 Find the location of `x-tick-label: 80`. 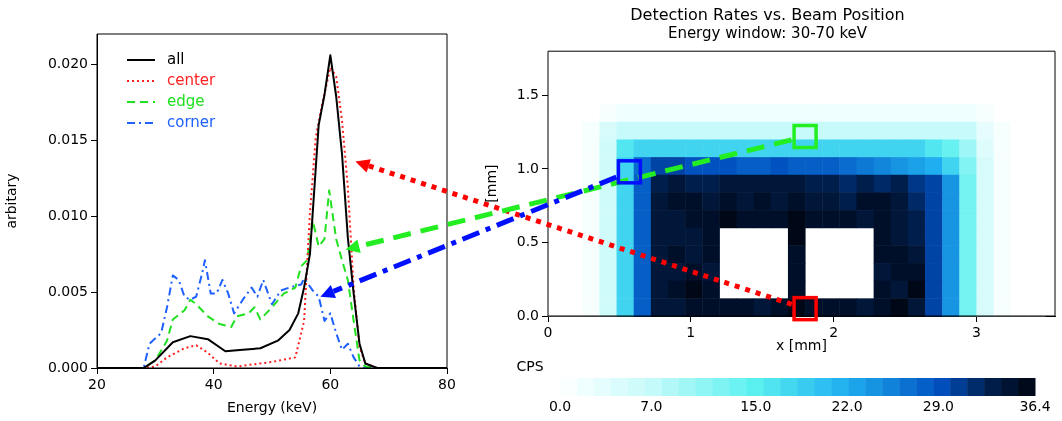

x-tick-label: 80 is located at coordinates (447, 384).